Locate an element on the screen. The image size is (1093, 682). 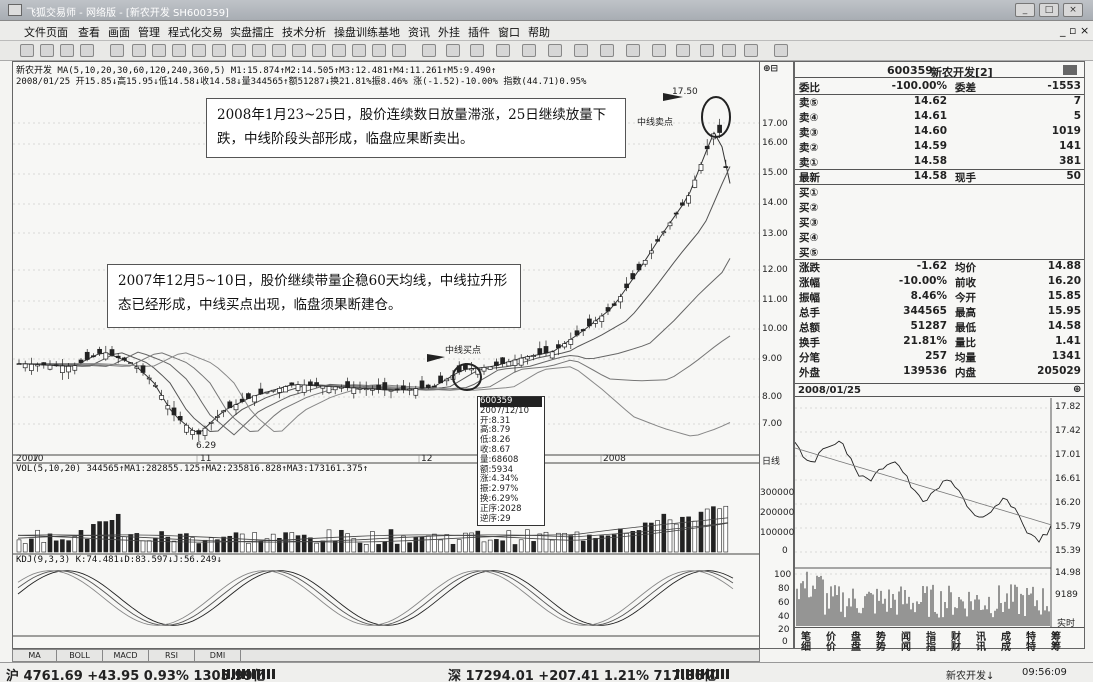
menu-help: 帮助 is located at coordinates (539, 32).